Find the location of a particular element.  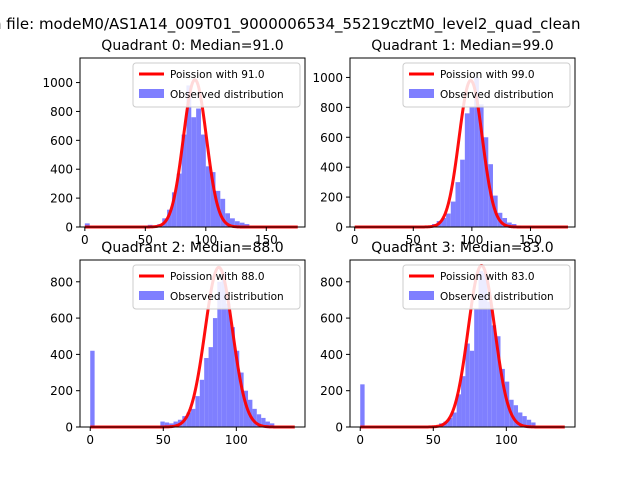

panel-title: Quadrant 0: Median=91.0 is located at coordinates (192, 46).